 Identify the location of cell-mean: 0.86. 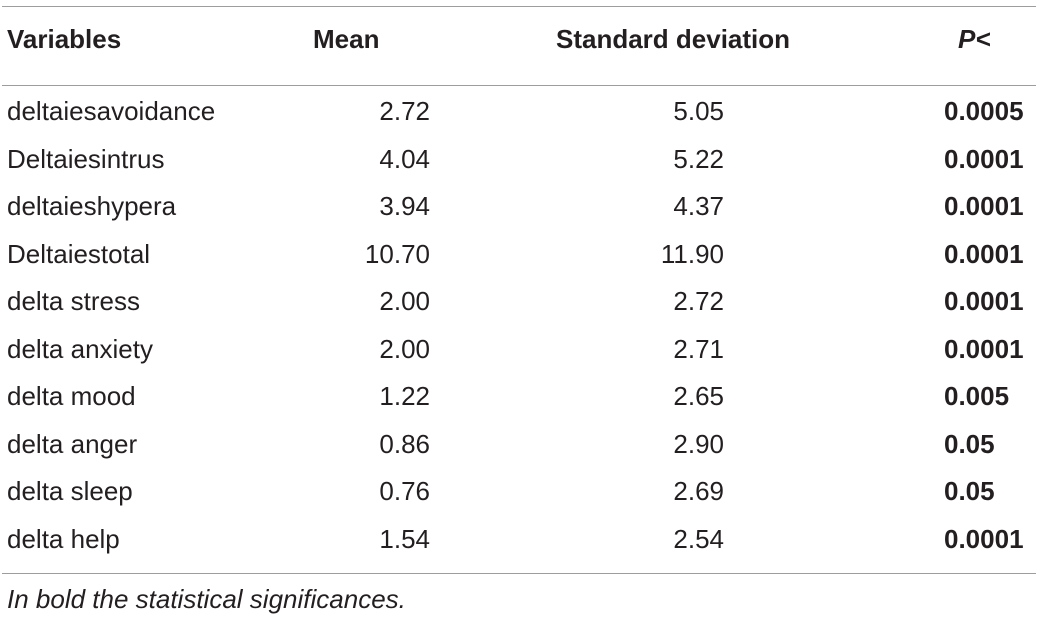
(404, 443).